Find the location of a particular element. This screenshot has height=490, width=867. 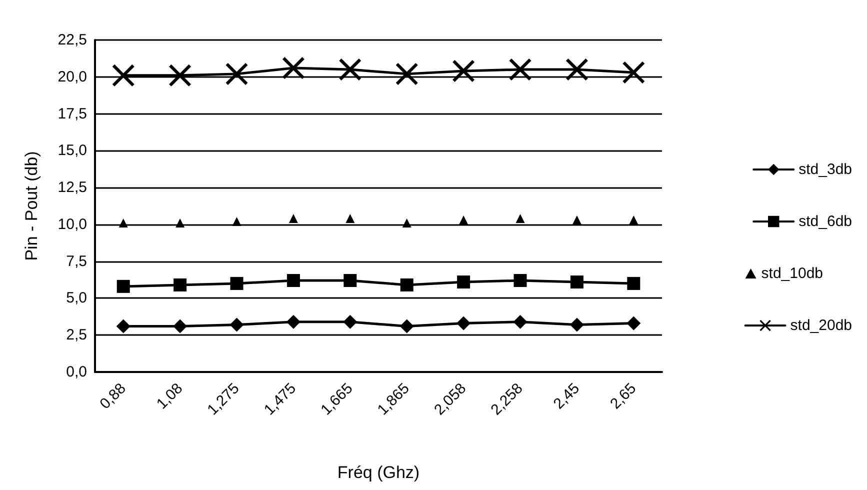

y-axis-title: Pin - Pout (db) is located at coordinates (31, 206).